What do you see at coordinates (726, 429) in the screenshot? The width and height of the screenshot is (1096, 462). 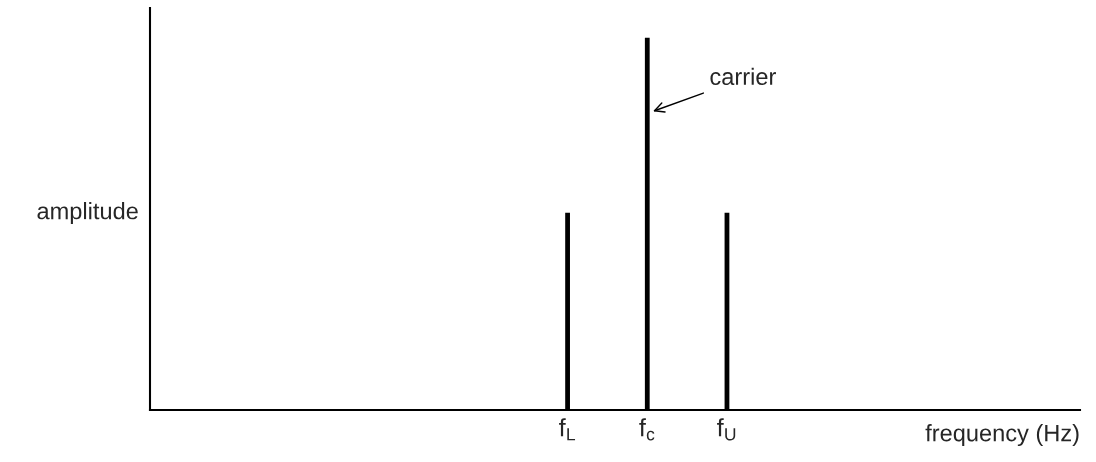 I see `x-tick-label: f$_{U}$` at bounding box center [726, 429].